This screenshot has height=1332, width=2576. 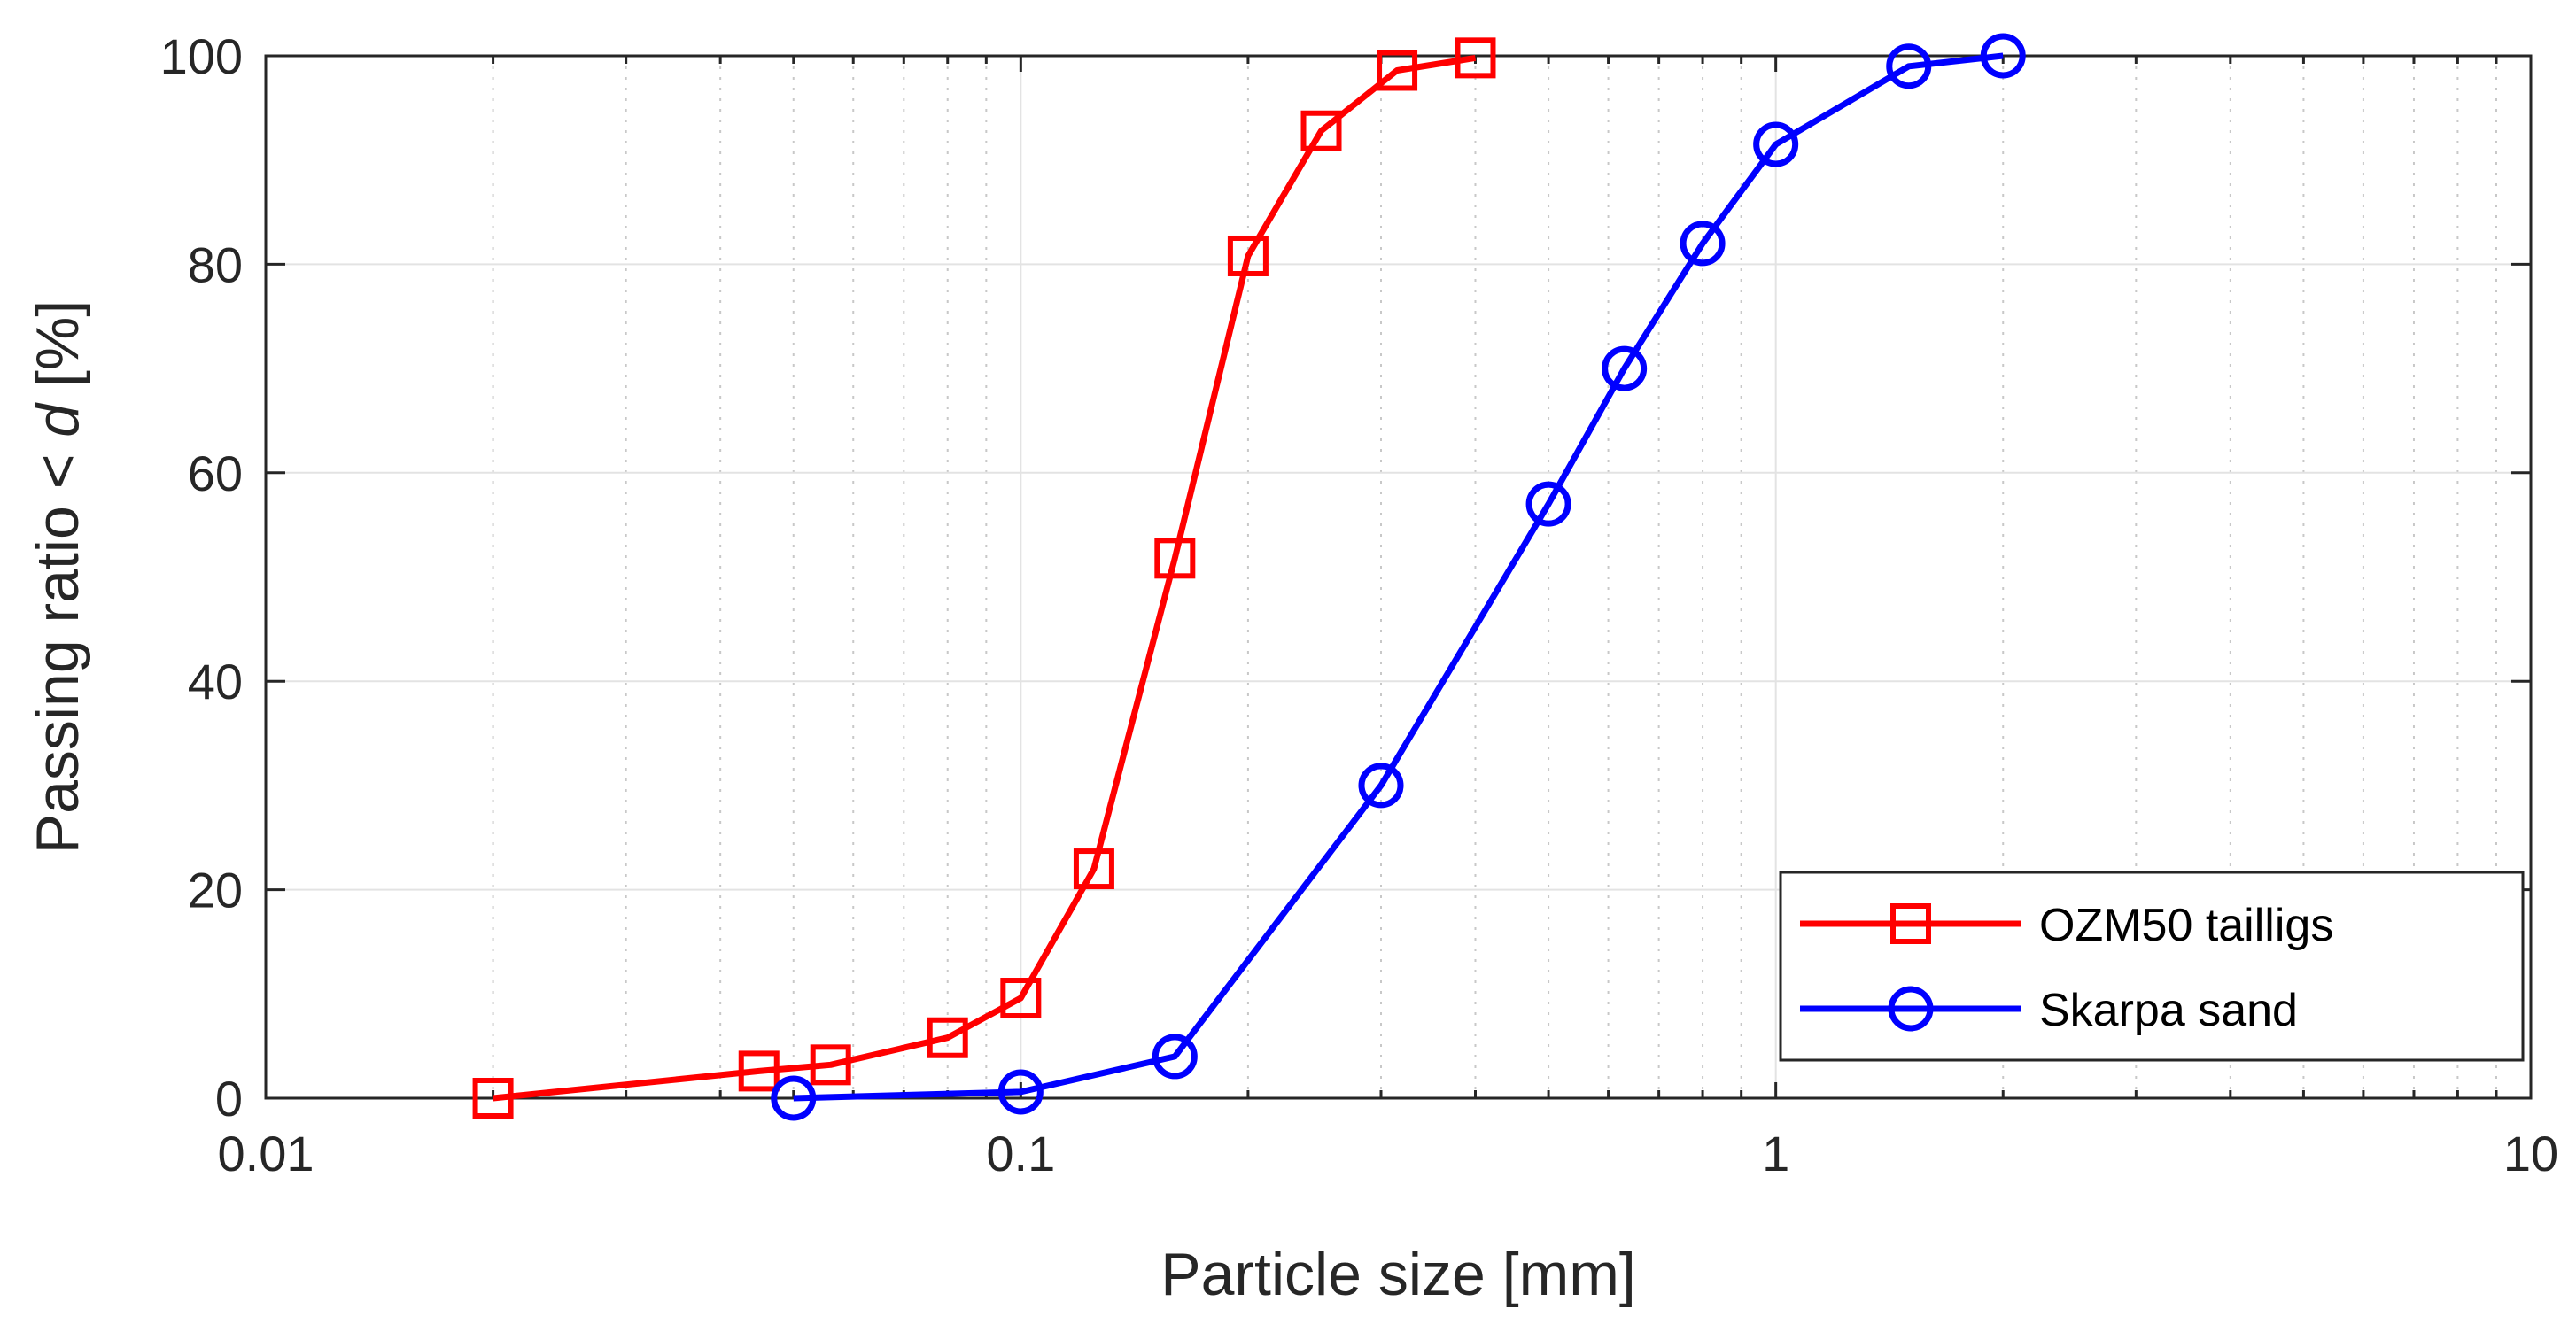 I want to click on legend-label: OZM50 tailligs, so click(x=2186, y=925).